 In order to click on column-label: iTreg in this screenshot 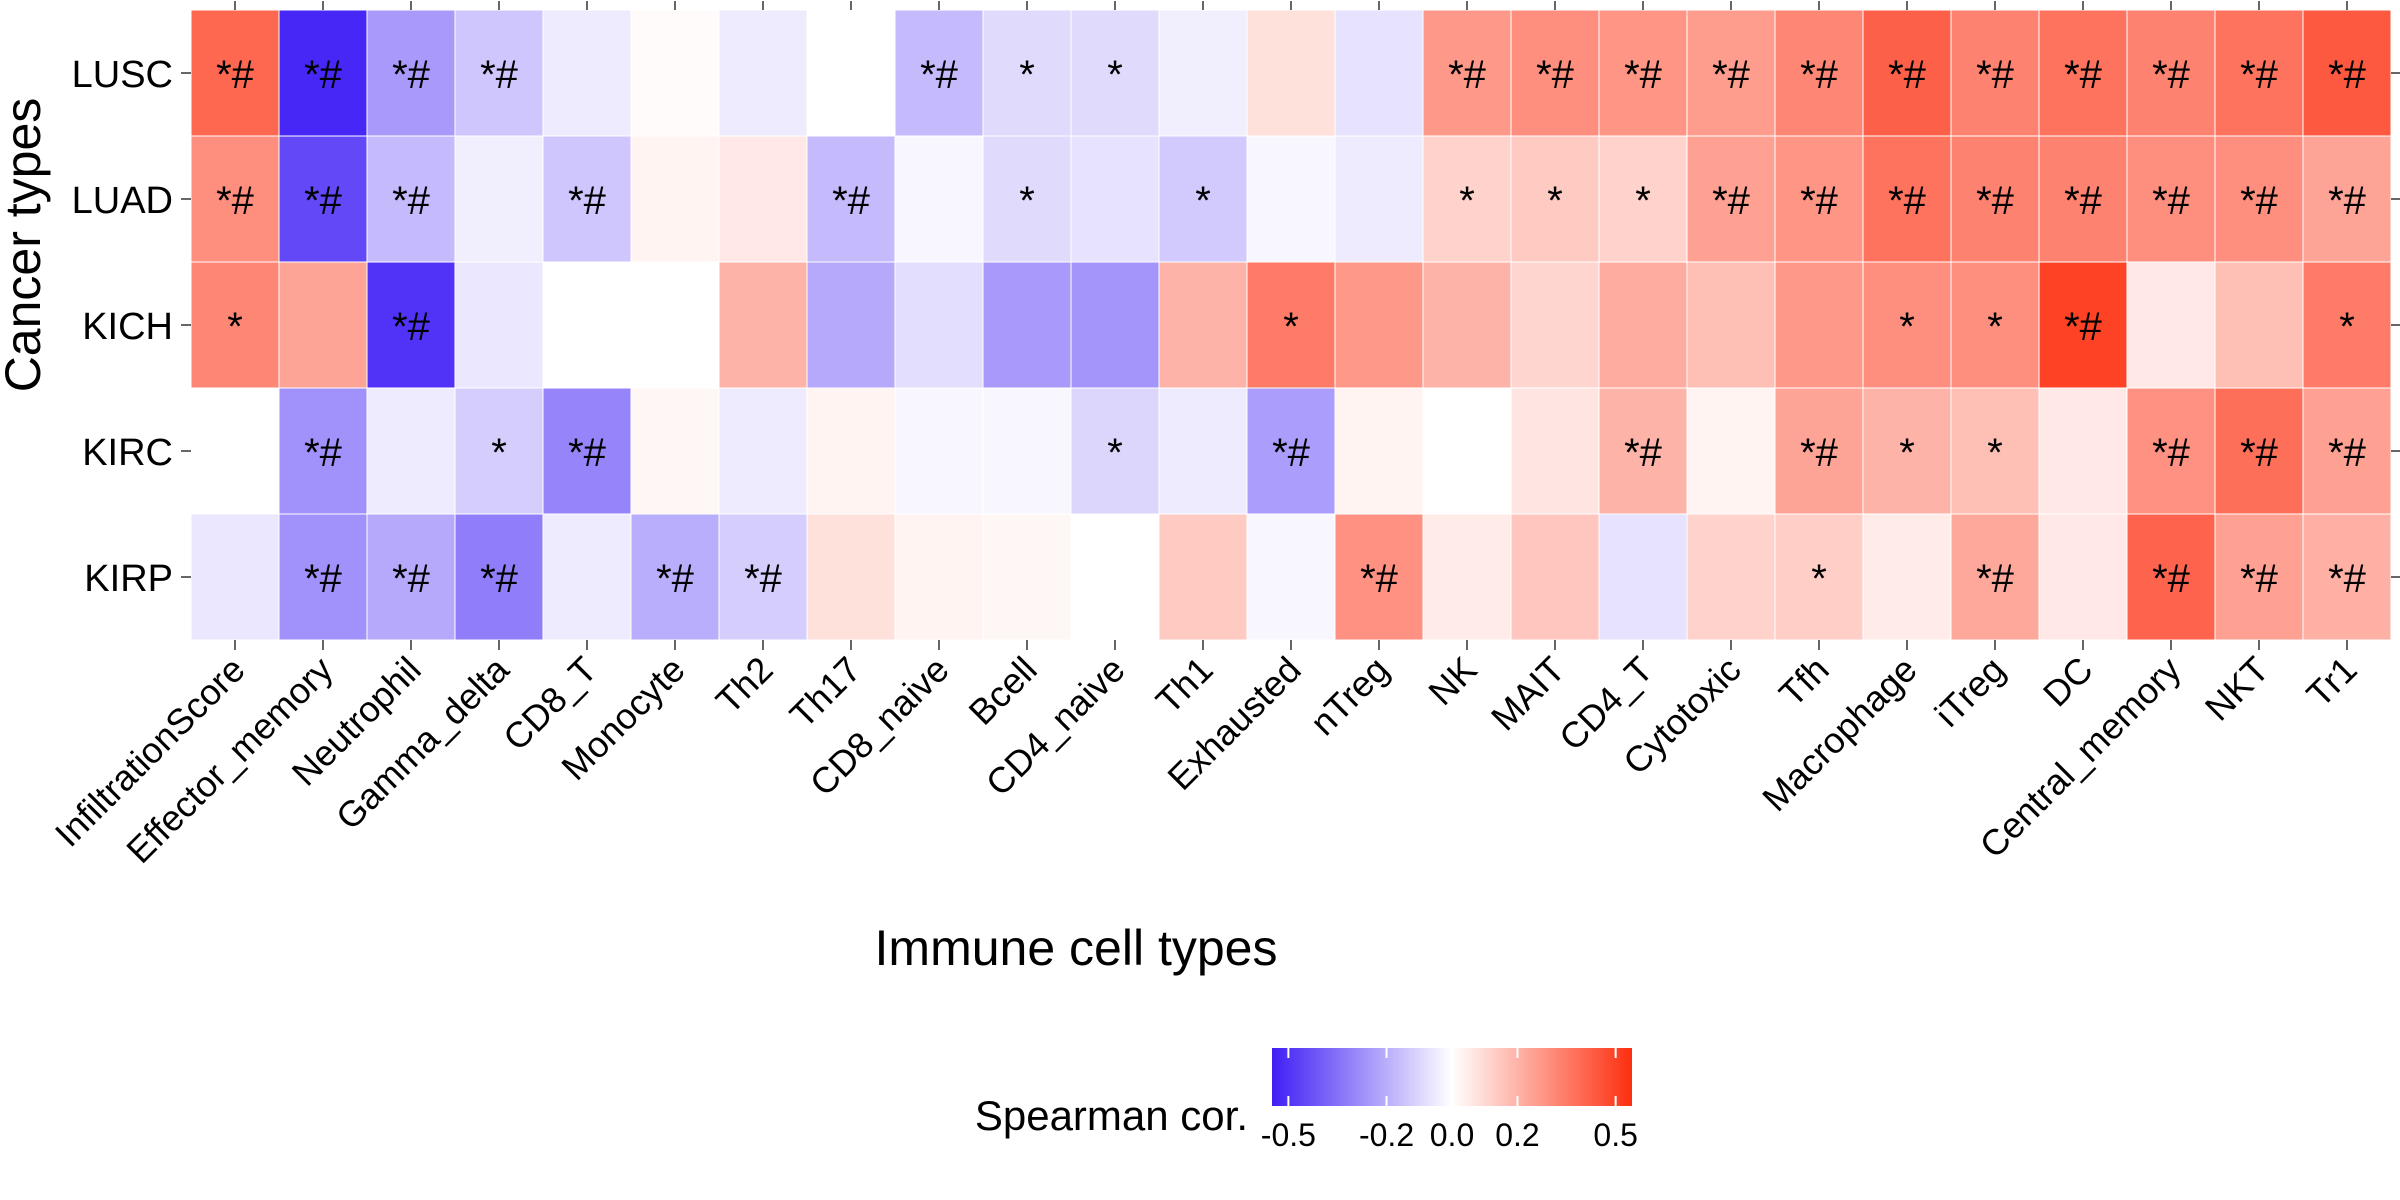, I will do `click(1970, 692)`.